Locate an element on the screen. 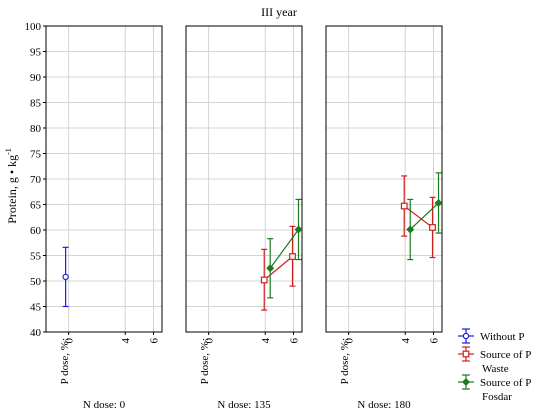 The image size is (550, 414). y-tick-label: 85 is located at coordinates (36, 104).